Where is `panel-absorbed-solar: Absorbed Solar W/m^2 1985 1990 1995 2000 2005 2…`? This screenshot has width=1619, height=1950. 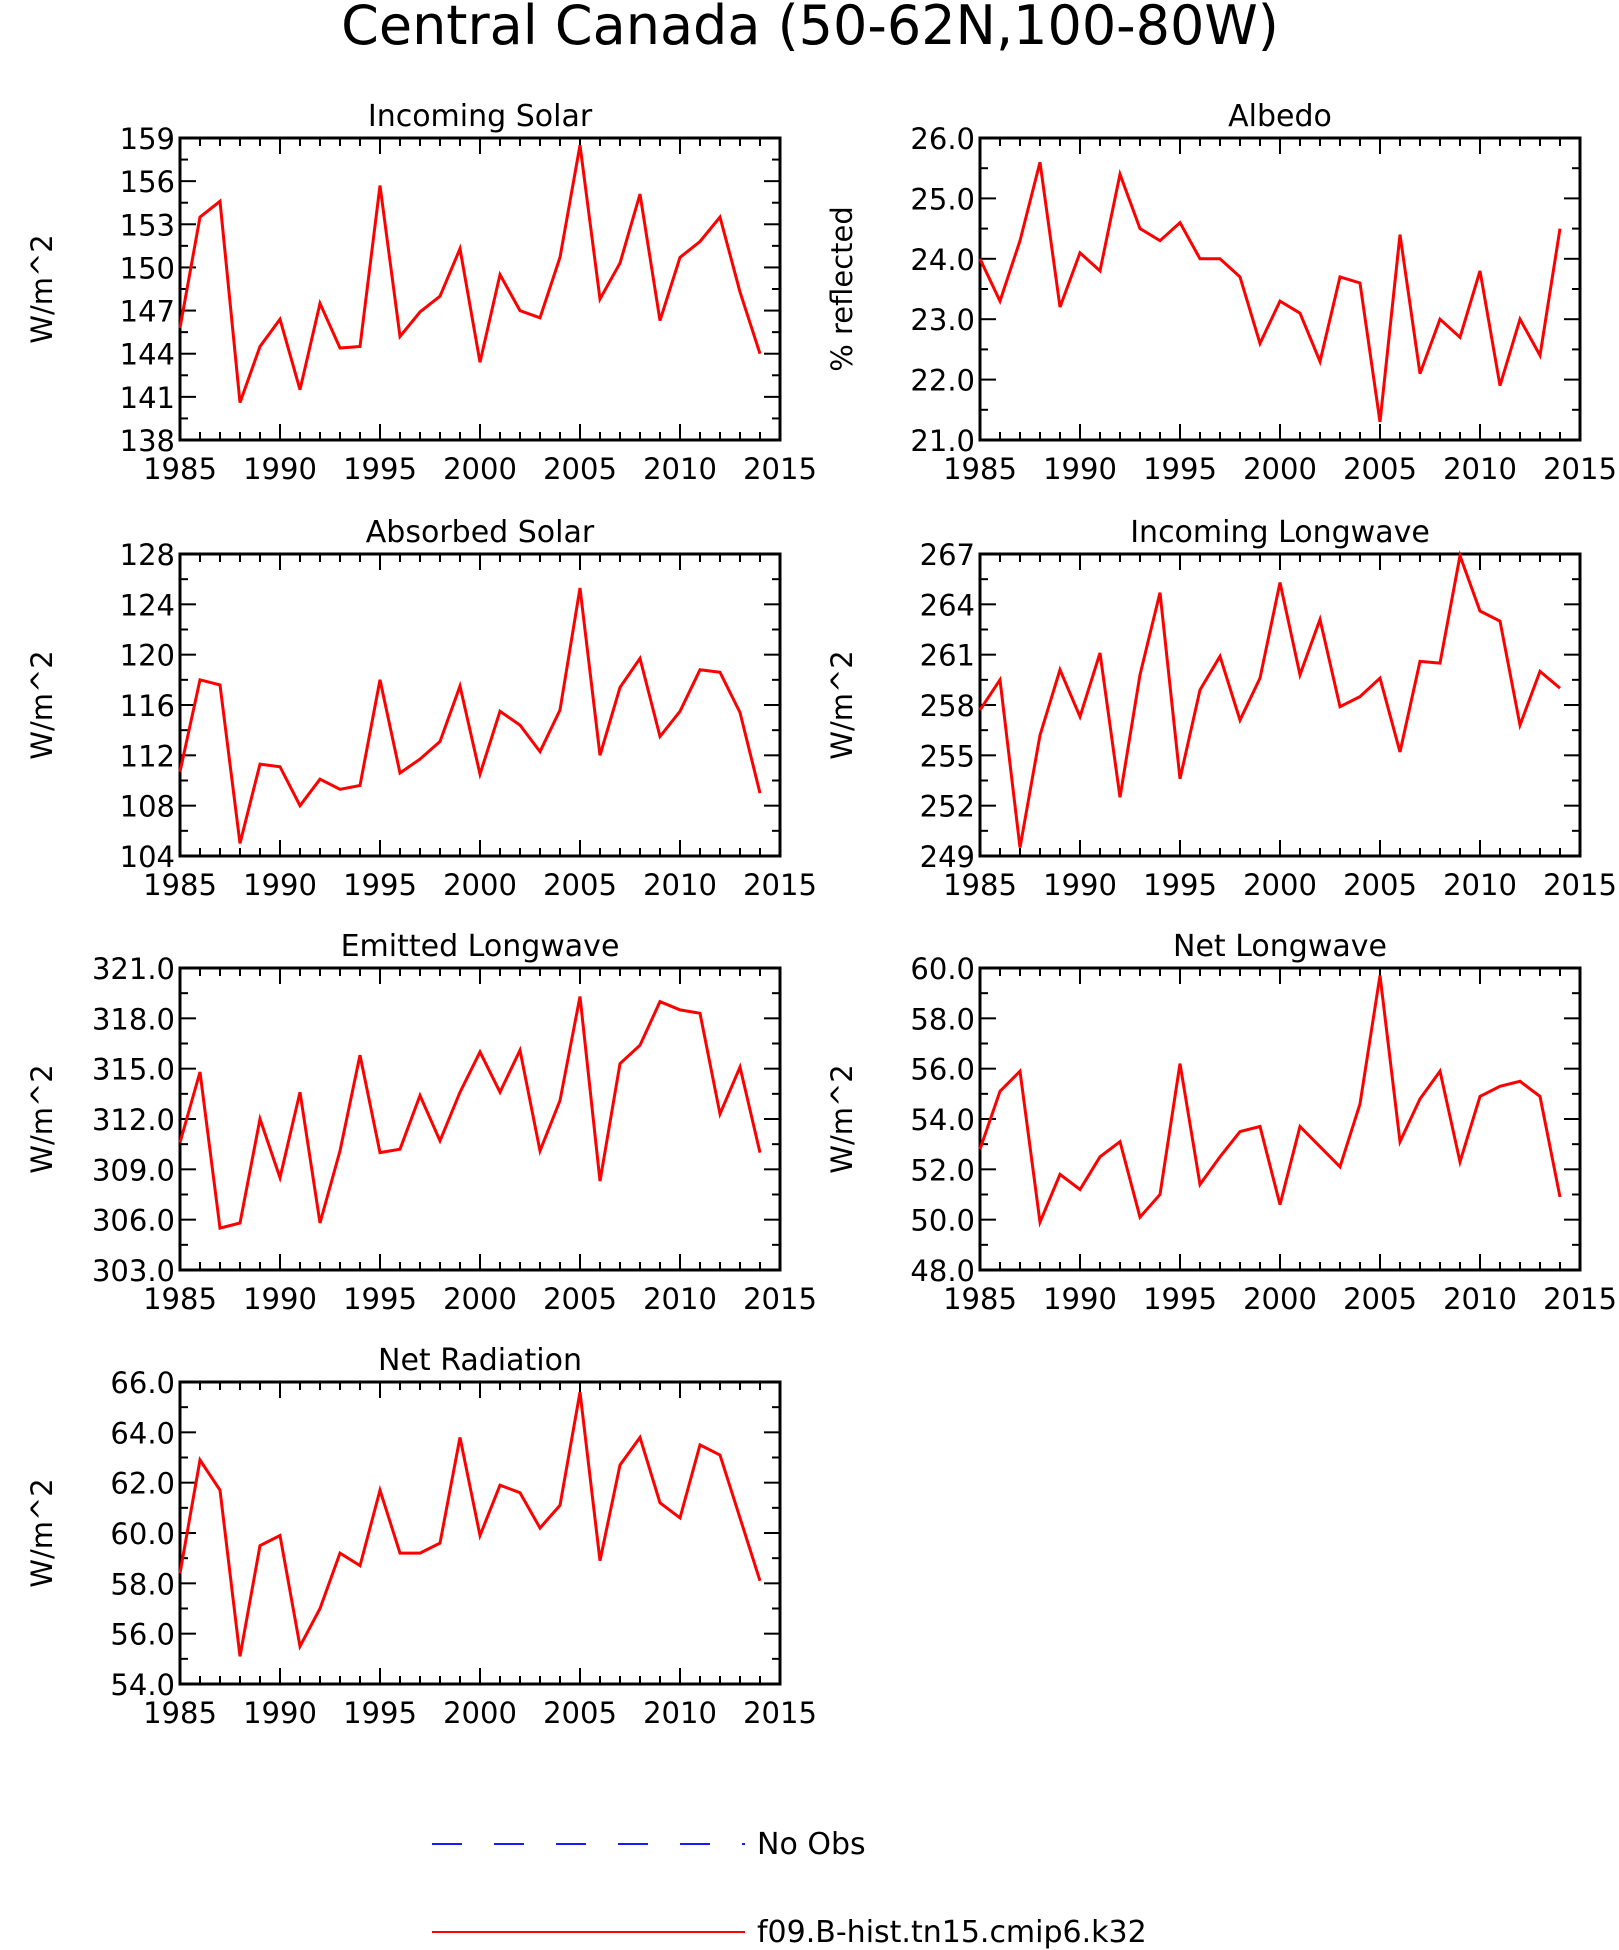 panel-absorbed-solar: Absorbed Solar W/m^2 1985 1990 1995 2000 2005 2… is located at coordinates (421, 708).